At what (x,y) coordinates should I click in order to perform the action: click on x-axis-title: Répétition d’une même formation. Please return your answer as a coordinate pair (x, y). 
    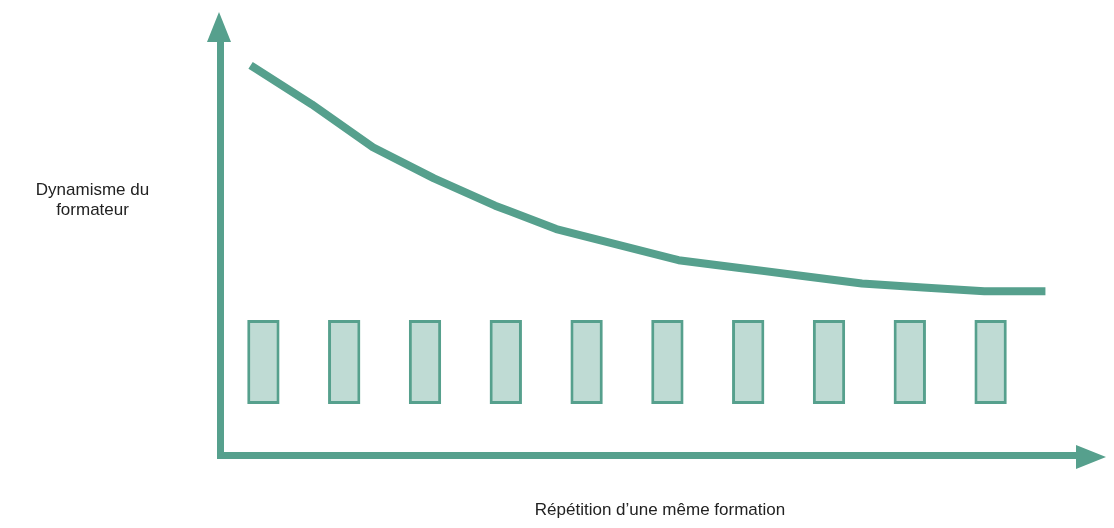
    Looking at the image, I should click on (660, 510).